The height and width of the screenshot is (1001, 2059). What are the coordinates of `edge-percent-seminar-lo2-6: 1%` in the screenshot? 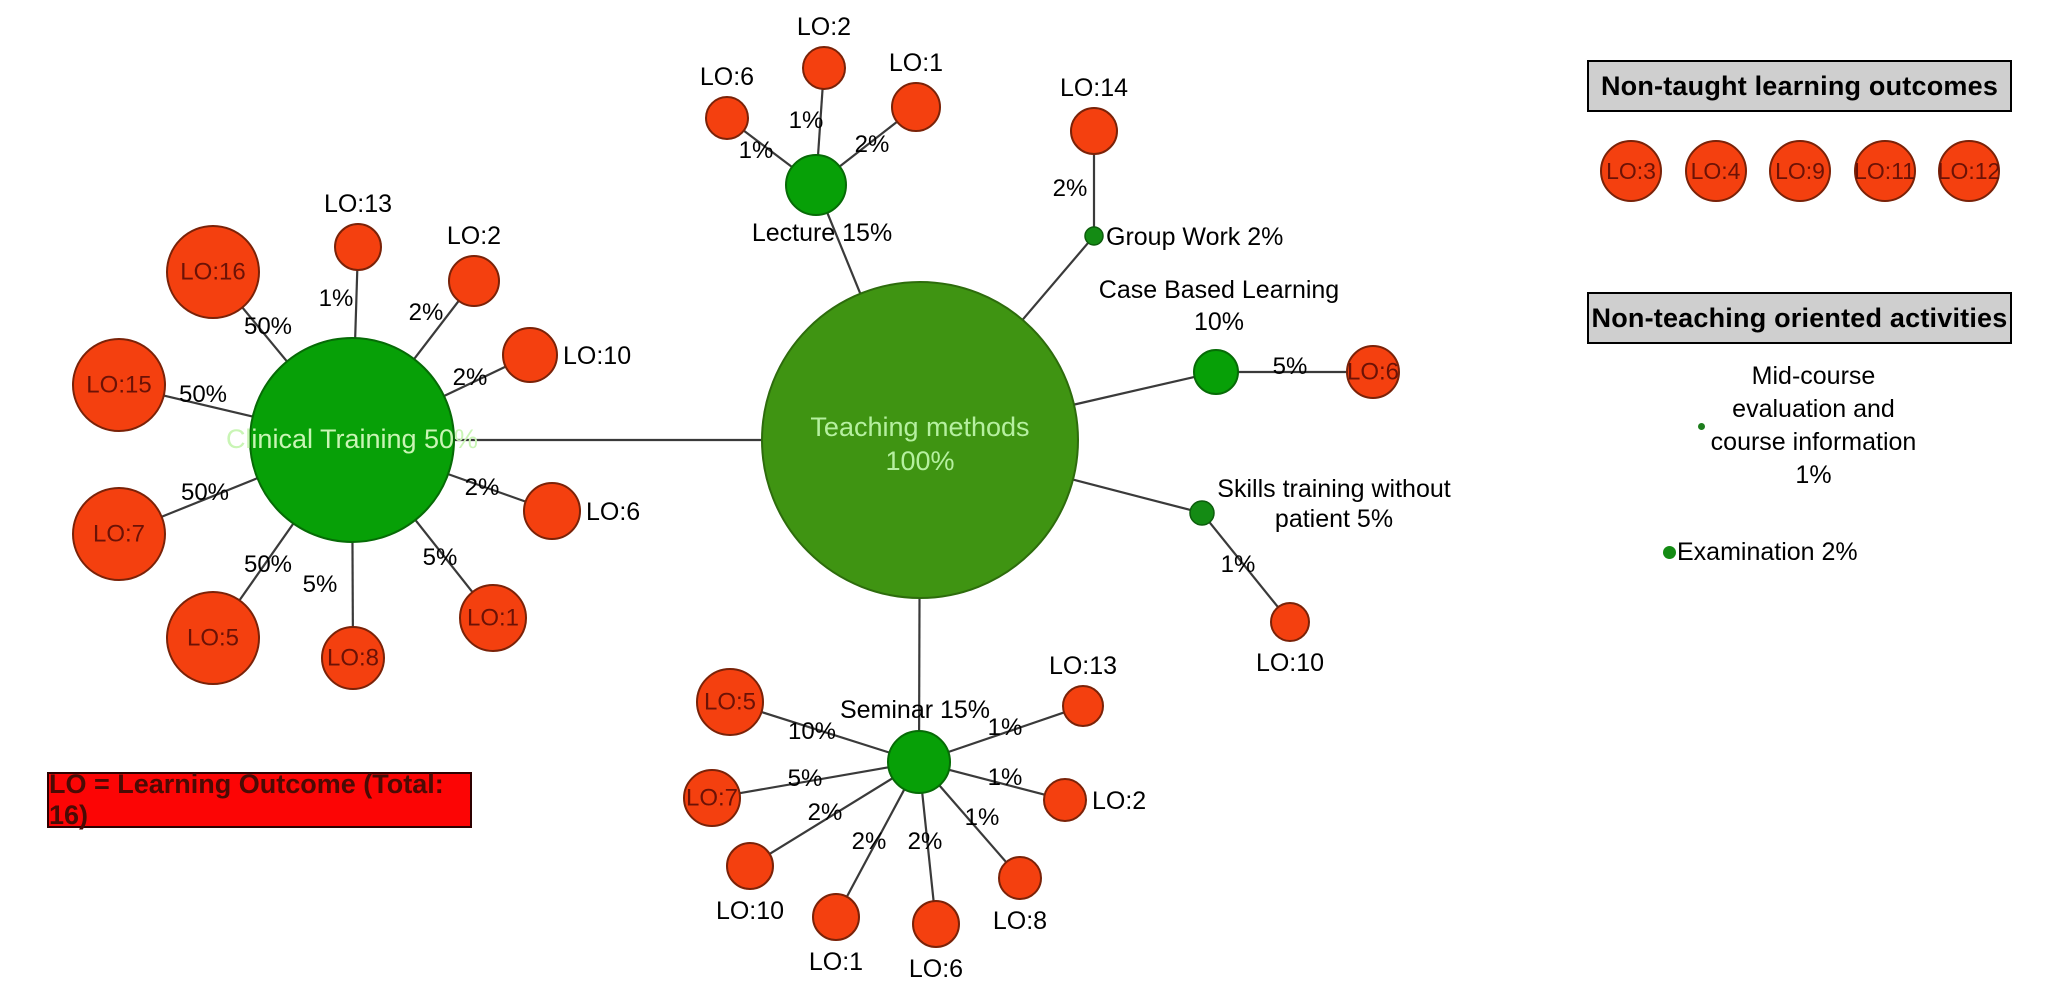 It's located at (1005, 777).